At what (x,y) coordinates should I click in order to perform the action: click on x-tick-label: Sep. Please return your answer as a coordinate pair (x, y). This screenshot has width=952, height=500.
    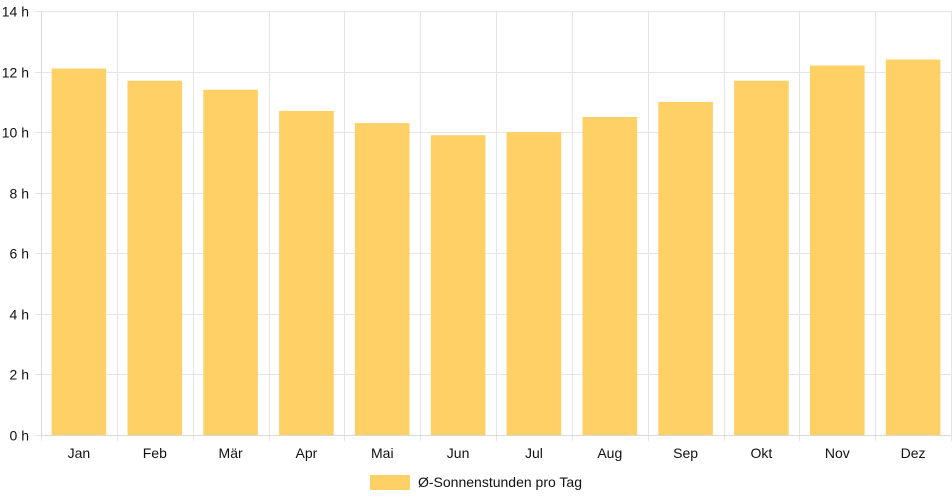
    Looking at the image, I should click on (685, 453).